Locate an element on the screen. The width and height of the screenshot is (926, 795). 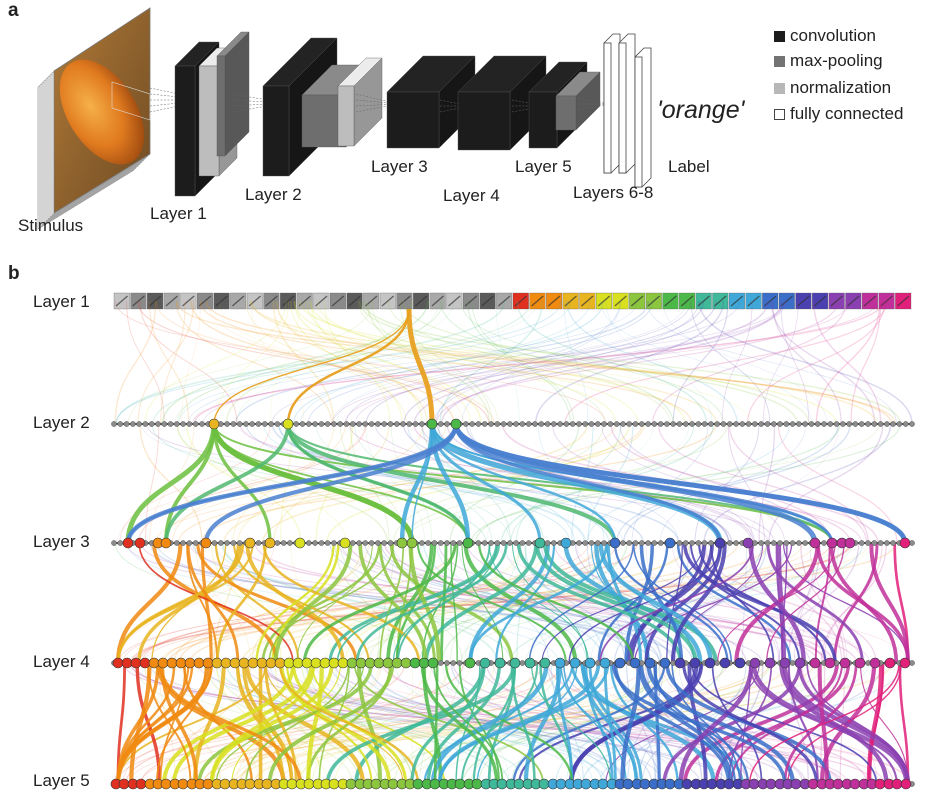
legend-swatch-normalization is located at coordinates (779, 88).